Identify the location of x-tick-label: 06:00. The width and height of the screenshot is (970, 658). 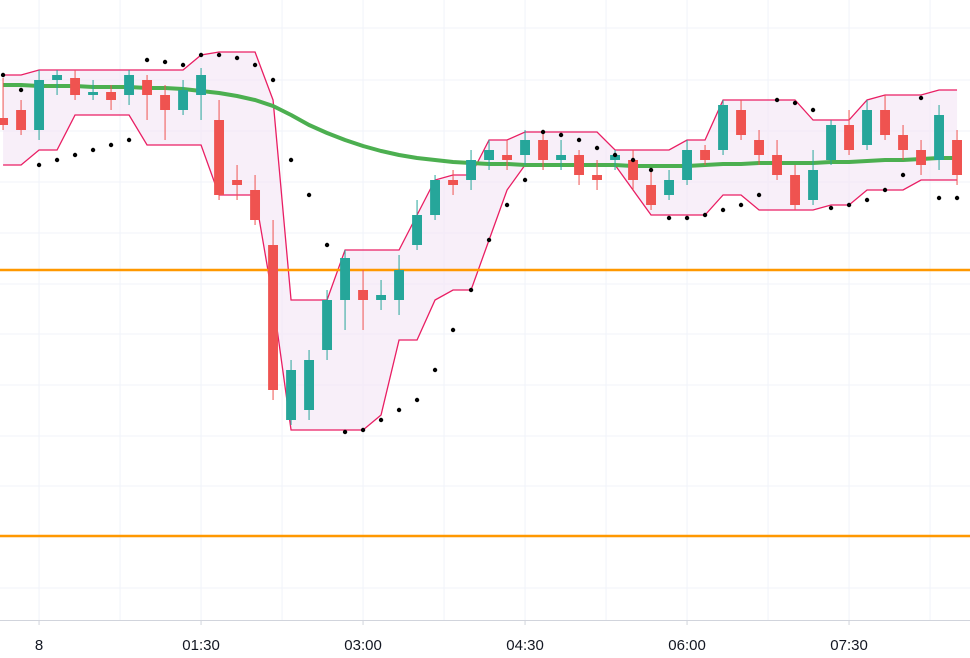
(687, 645).